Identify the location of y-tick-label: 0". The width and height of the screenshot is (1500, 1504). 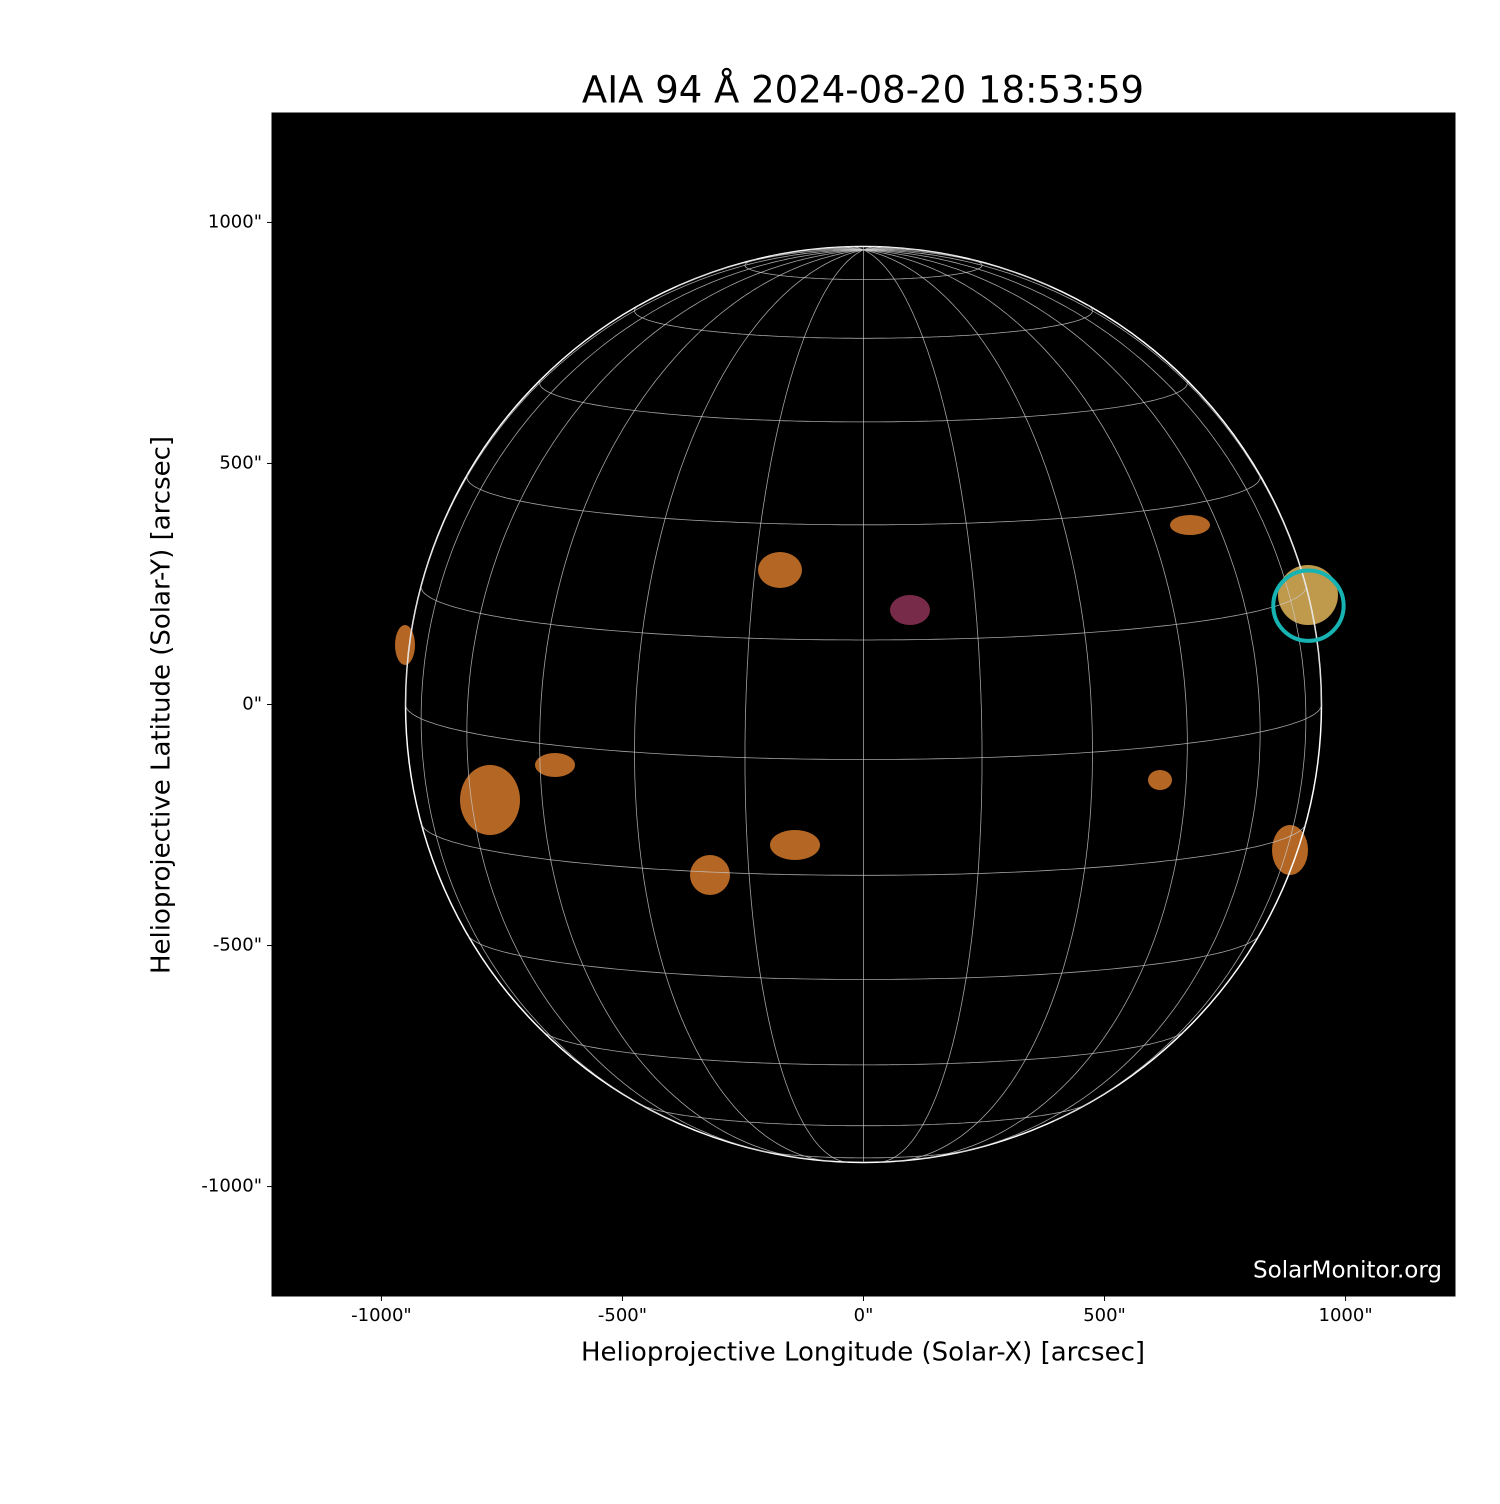
(252, 704).